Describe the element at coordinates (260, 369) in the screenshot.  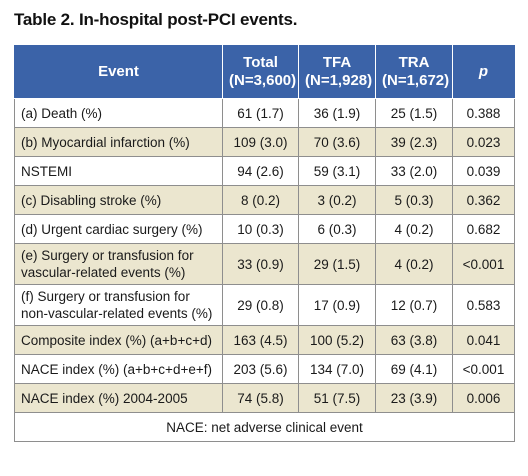
I see `total-cell: 203 (5.6)` at that location.